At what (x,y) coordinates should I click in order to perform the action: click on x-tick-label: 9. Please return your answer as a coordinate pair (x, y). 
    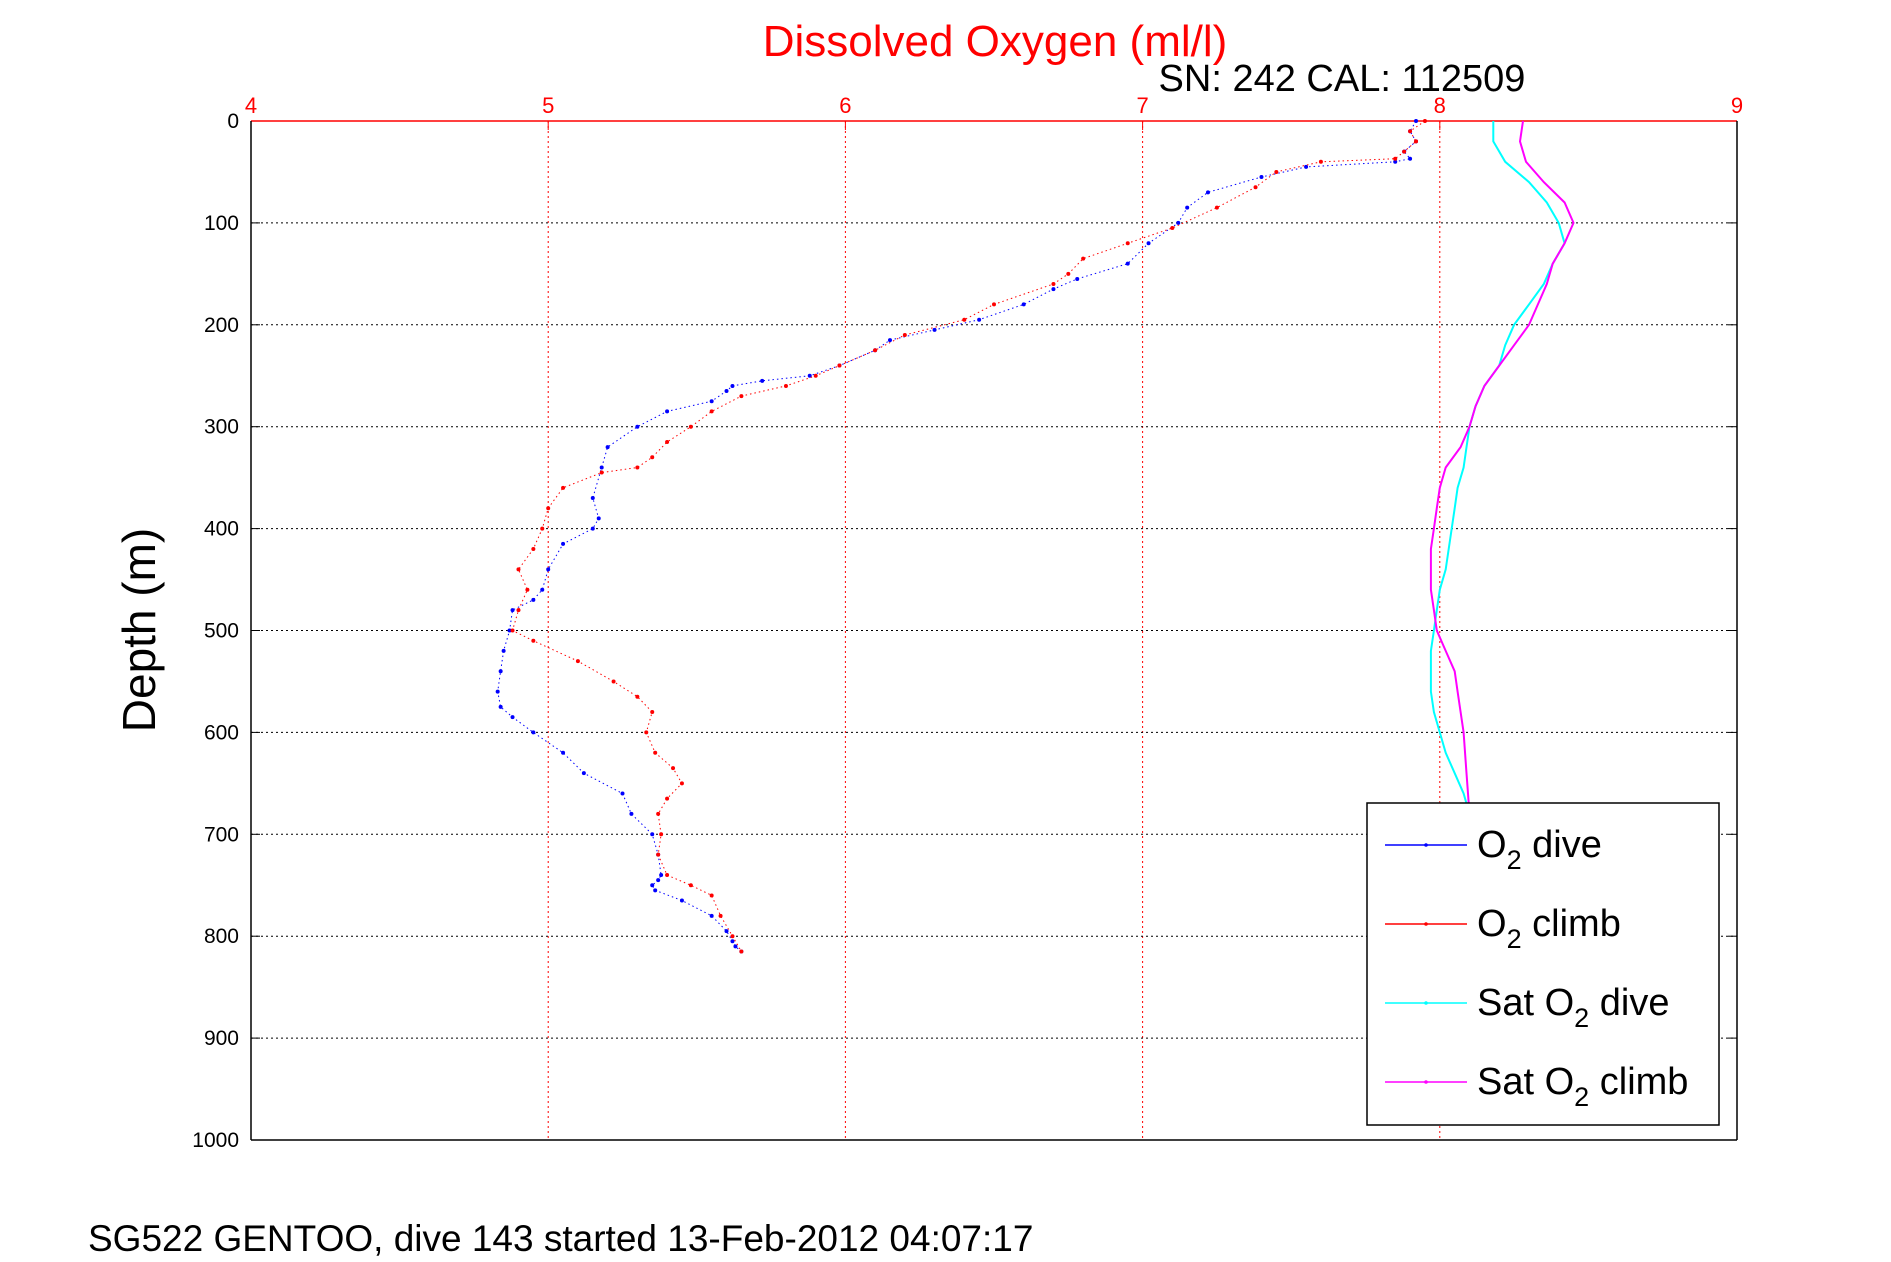
    Looking at the image, I should click on (1737, 105).